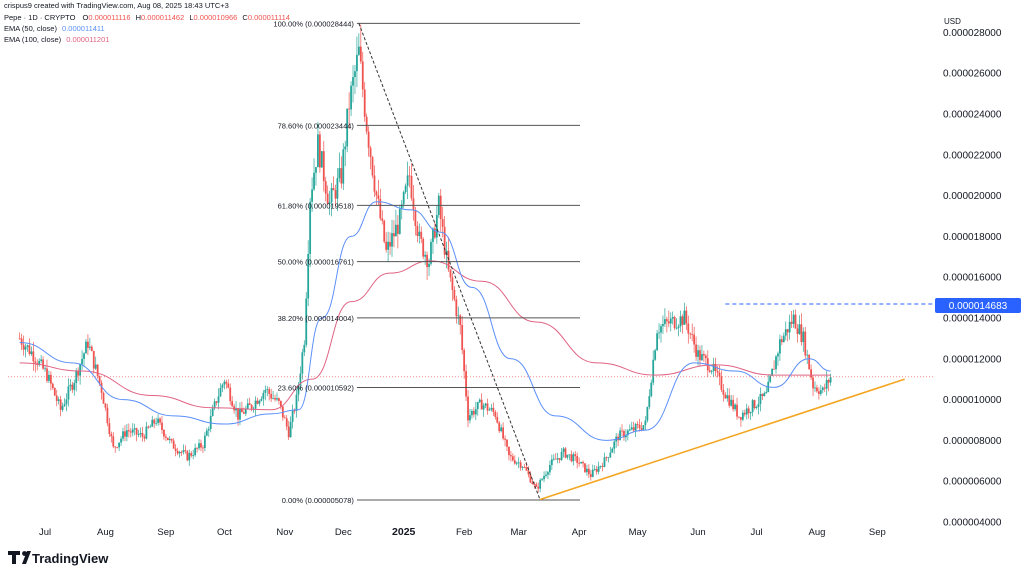 The image size is (1024, 576). I want to click on y-tick-label: 0.000012000, so click(972, 359).